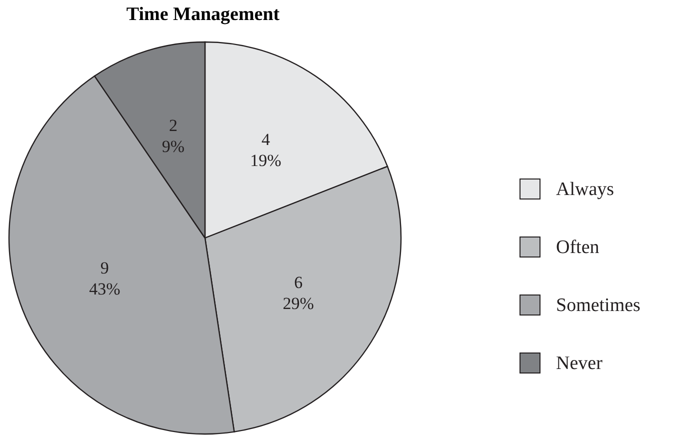  Describe the element at coordinates (173, 136) in the screenshot. I see `data-label: 2 9%` at that location.